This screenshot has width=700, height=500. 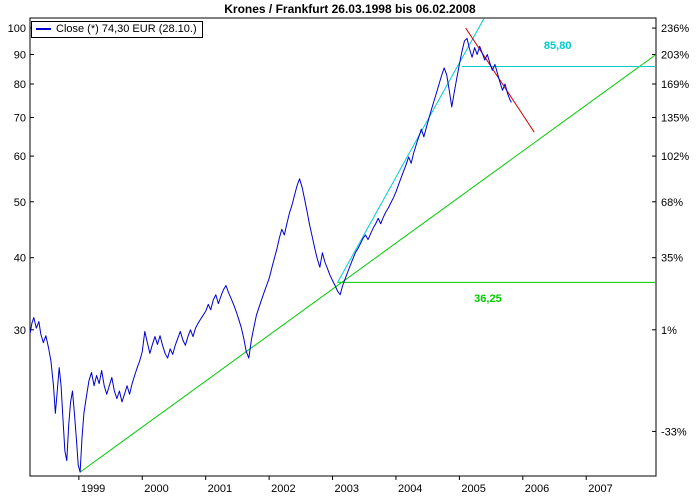 What do you see at coordinates (20, 55) in the screenshot?
I see `y-axis-left-label: 90` at bounding box center [20, 55].